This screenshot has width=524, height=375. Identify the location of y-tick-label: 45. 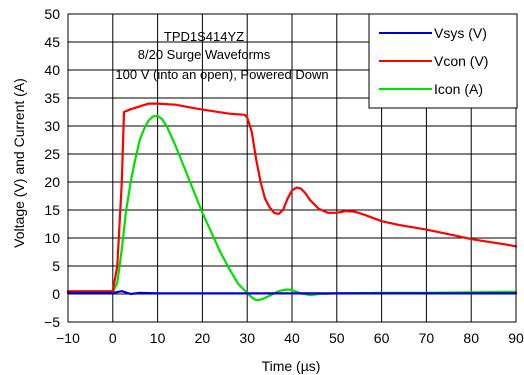
(52, 42).